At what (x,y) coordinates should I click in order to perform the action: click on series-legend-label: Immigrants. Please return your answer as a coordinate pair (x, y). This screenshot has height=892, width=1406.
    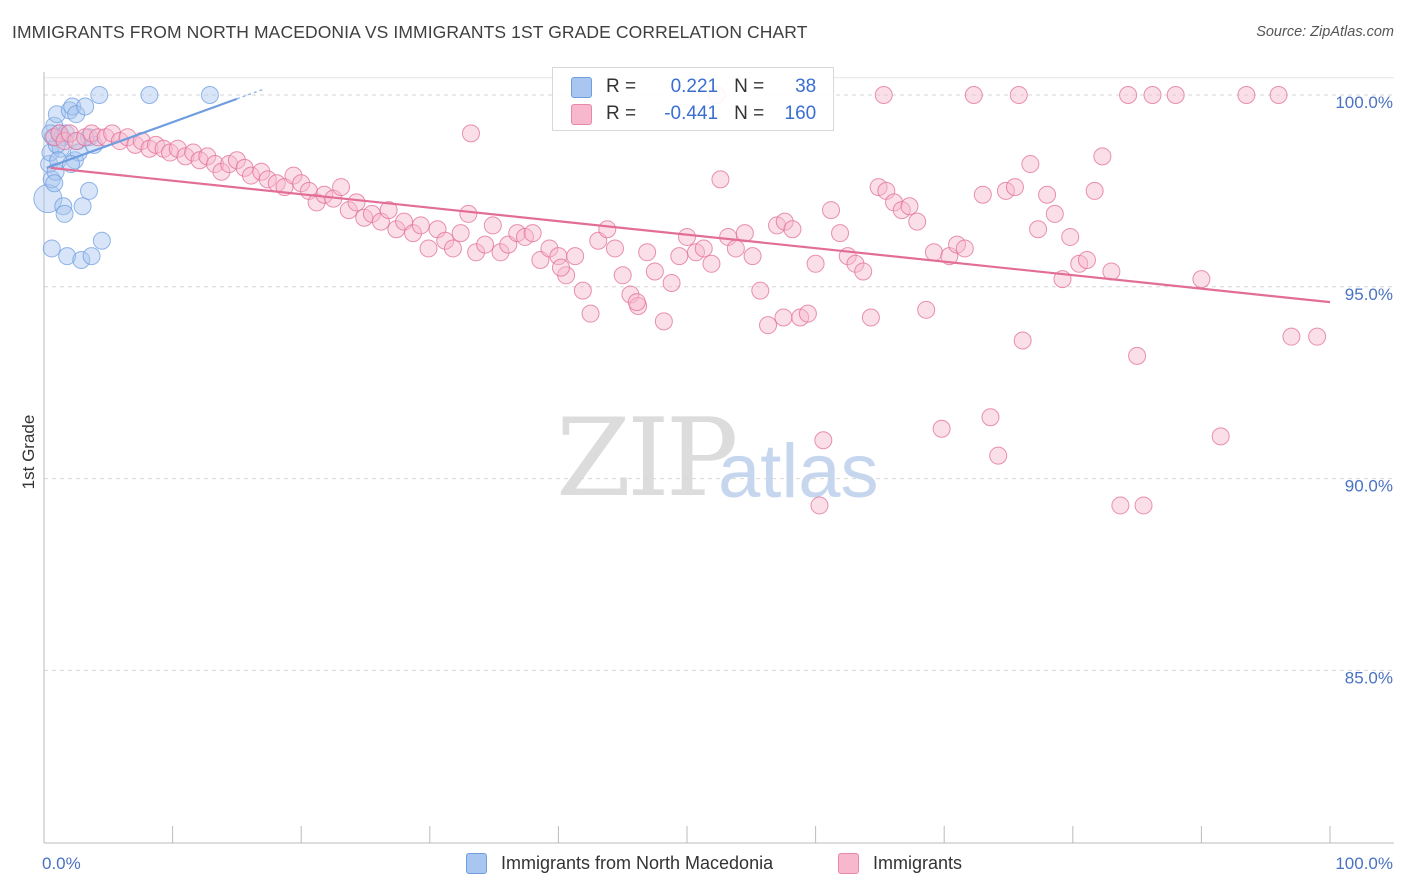
    Looking at the image, I should click on (918, 863).